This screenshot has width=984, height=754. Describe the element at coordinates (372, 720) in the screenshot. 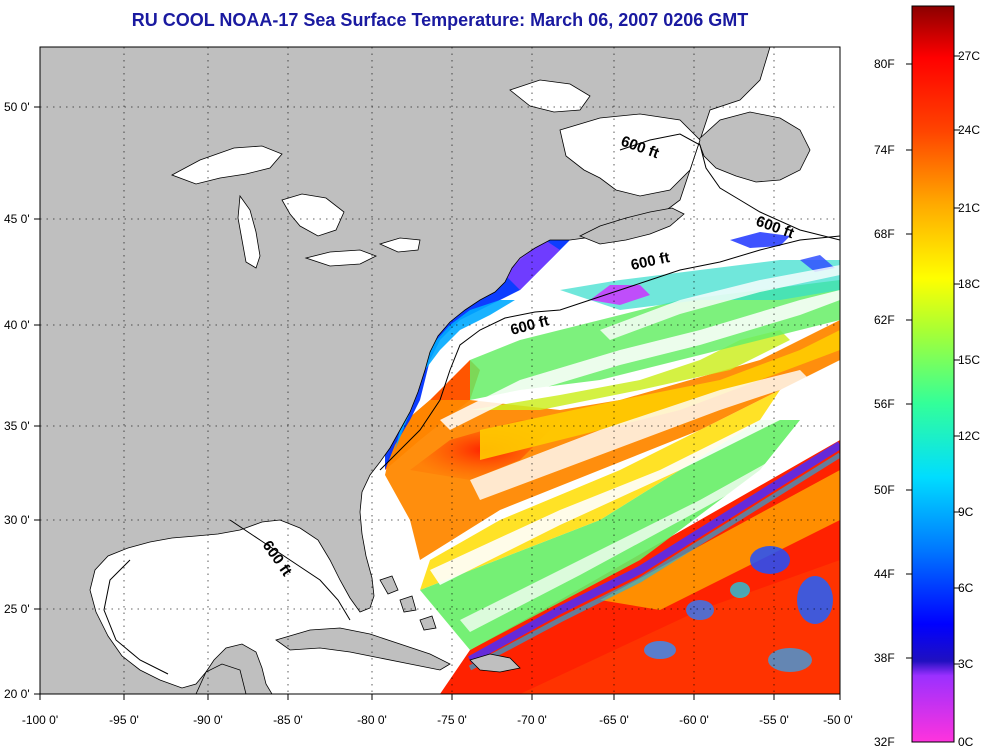

I see `lon-label: -80 0'` at that location.